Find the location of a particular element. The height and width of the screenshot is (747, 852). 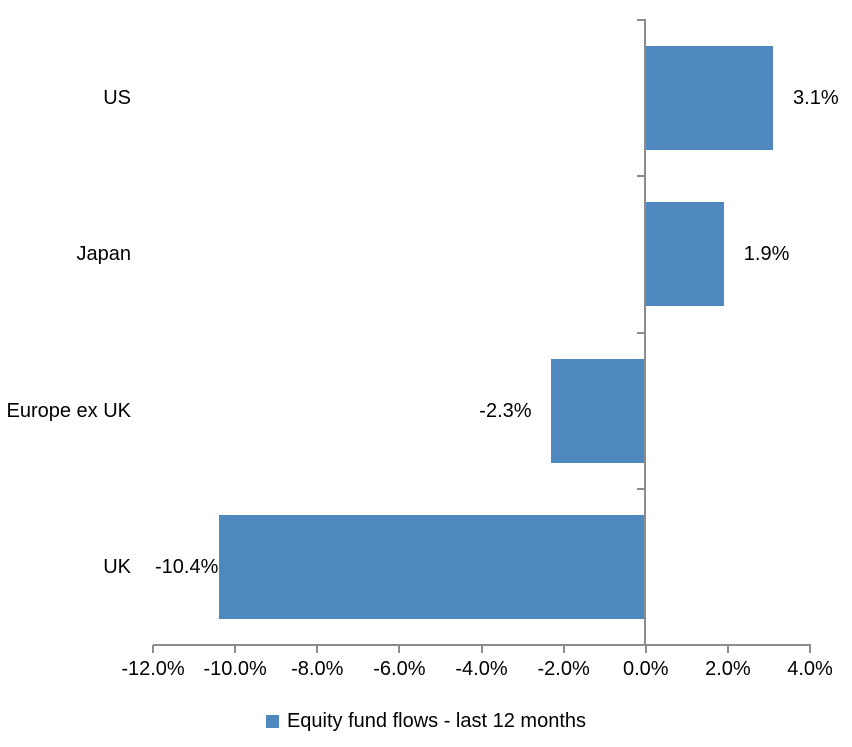

bar-europe-ex-uk is located at coordinates (598, 410).